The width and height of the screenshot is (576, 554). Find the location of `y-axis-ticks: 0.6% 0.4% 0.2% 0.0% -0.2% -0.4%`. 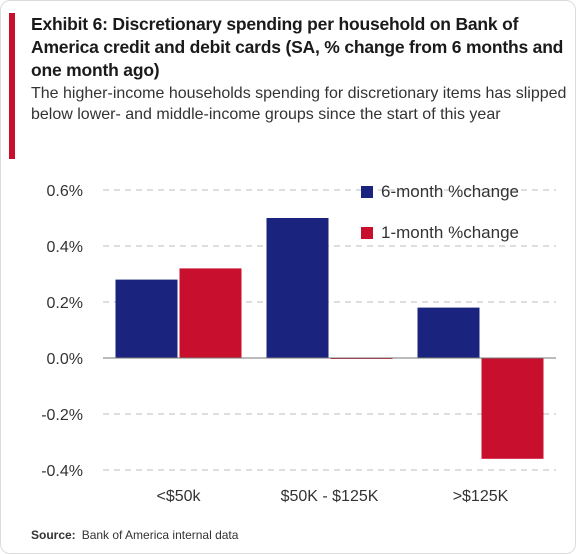

y-axis-ticks: 0.6% 0.4% 0.2% 0.0% -0.2% -0.4% is located at coordinates (62, 331).